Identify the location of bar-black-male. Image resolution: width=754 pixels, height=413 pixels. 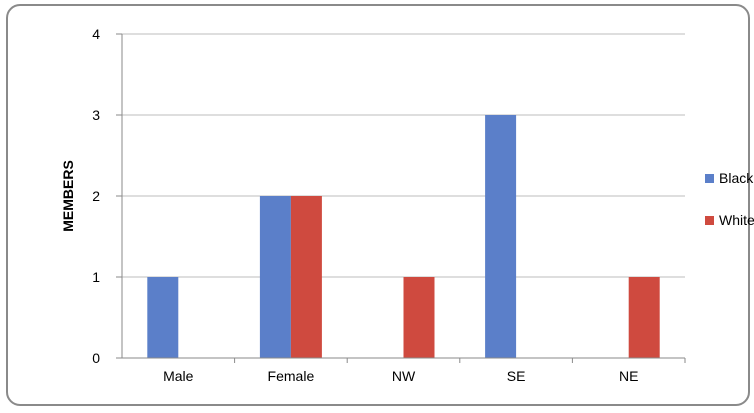
(163, 317).